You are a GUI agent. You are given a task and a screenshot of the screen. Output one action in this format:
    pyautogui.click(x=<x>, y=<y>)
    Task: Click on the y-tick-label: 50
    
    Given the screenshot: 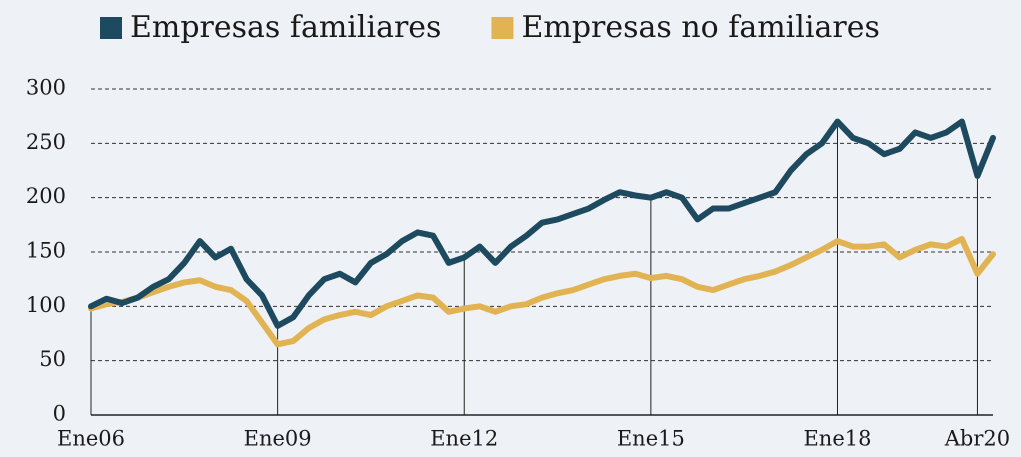 What is the action you would take?
    pyautogui.click(x=52, y=359)
    